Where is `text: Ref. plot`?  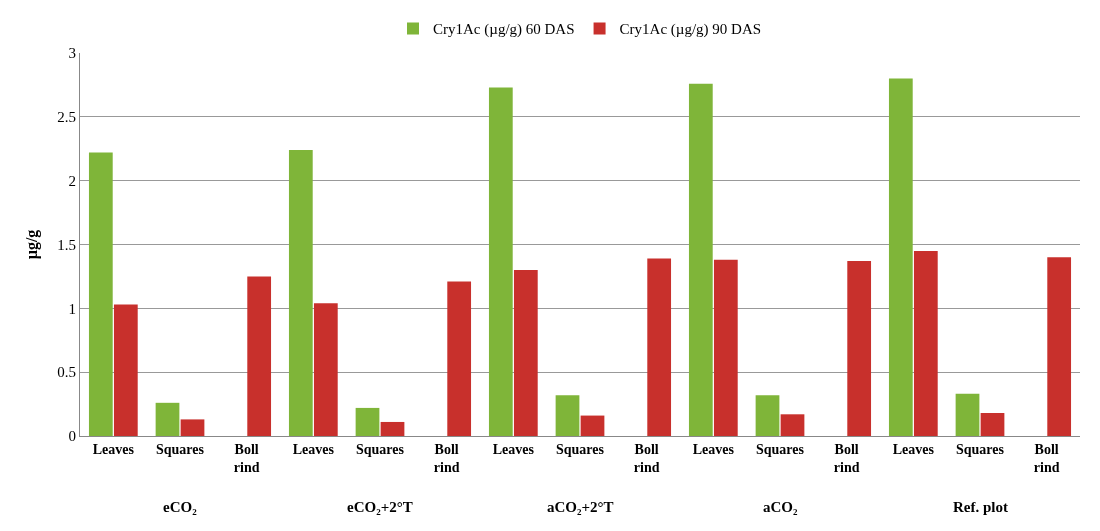
text: Ref. plot is located at coordinates (980, 507).